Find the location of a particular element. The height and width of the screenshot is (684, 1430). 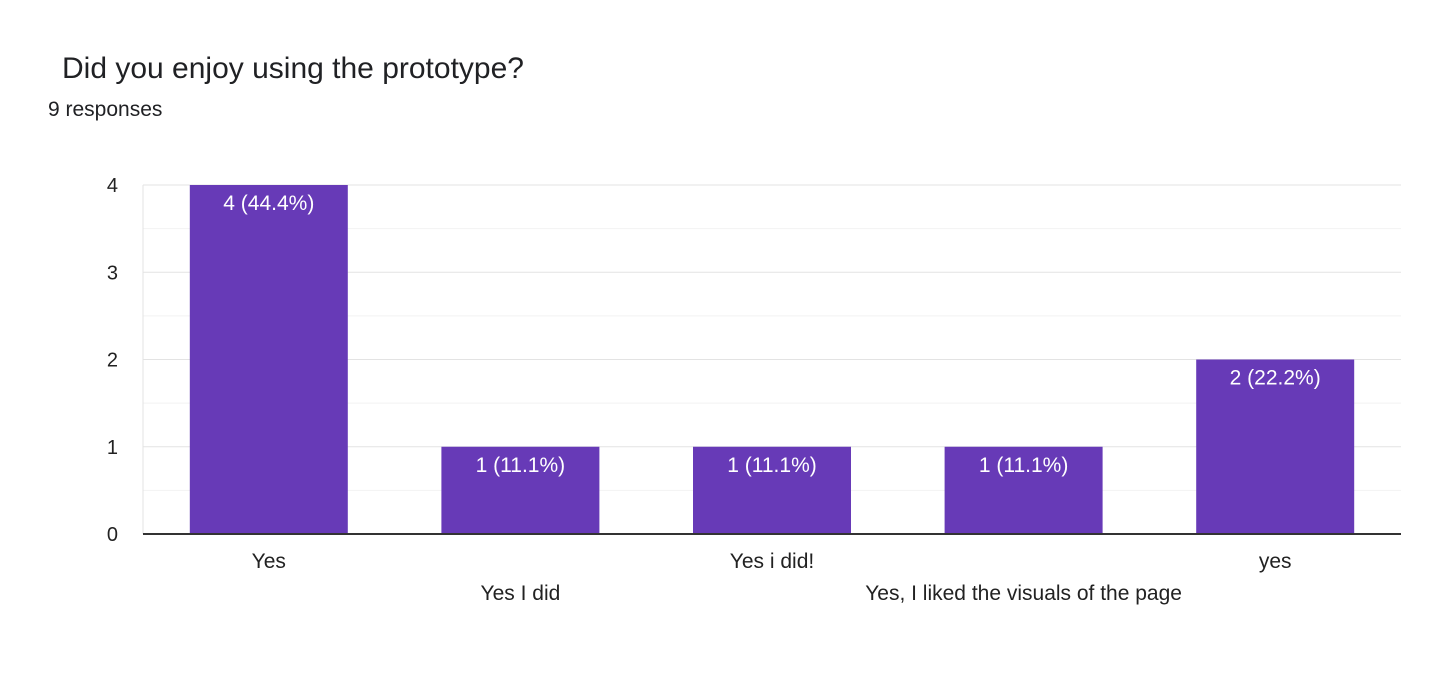

y-axis-ticks: 0 1 2 3 4 is located at coordinates (112, 360).